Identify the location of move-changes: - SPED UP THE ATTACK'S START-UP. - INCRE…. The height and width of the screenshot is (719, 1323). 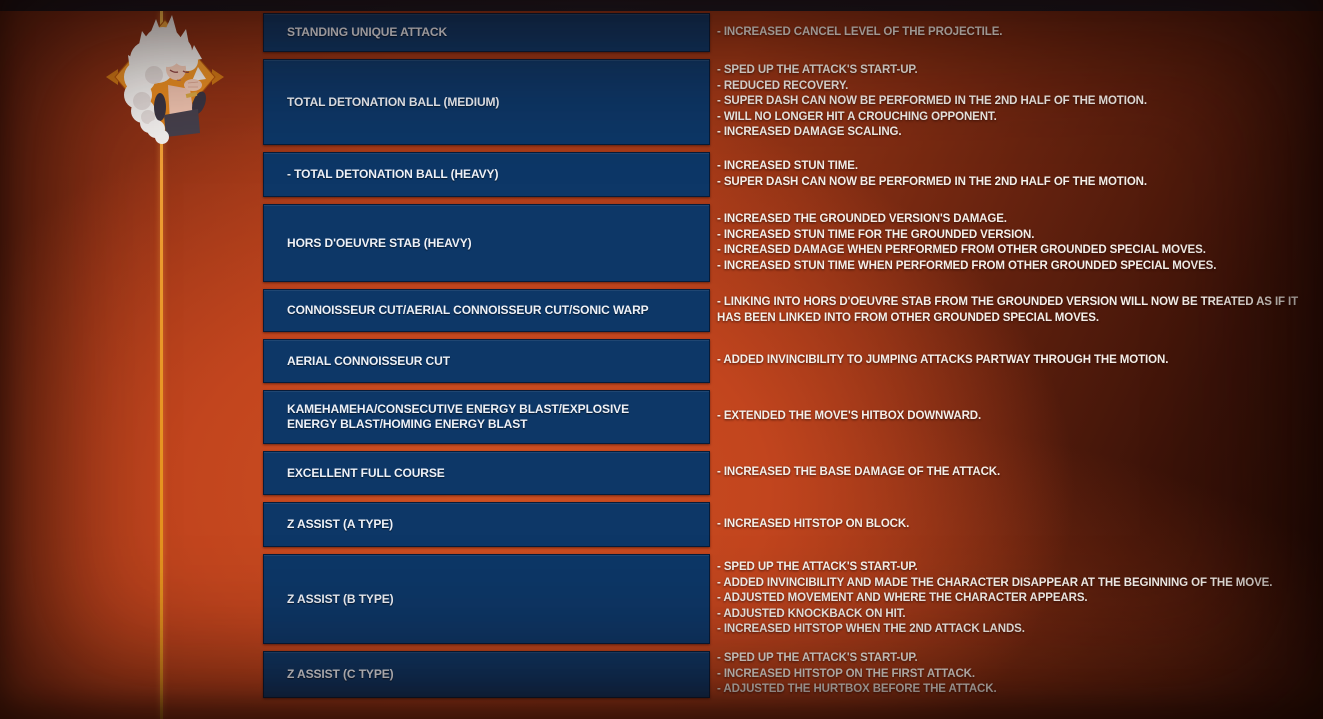
(857, 673).